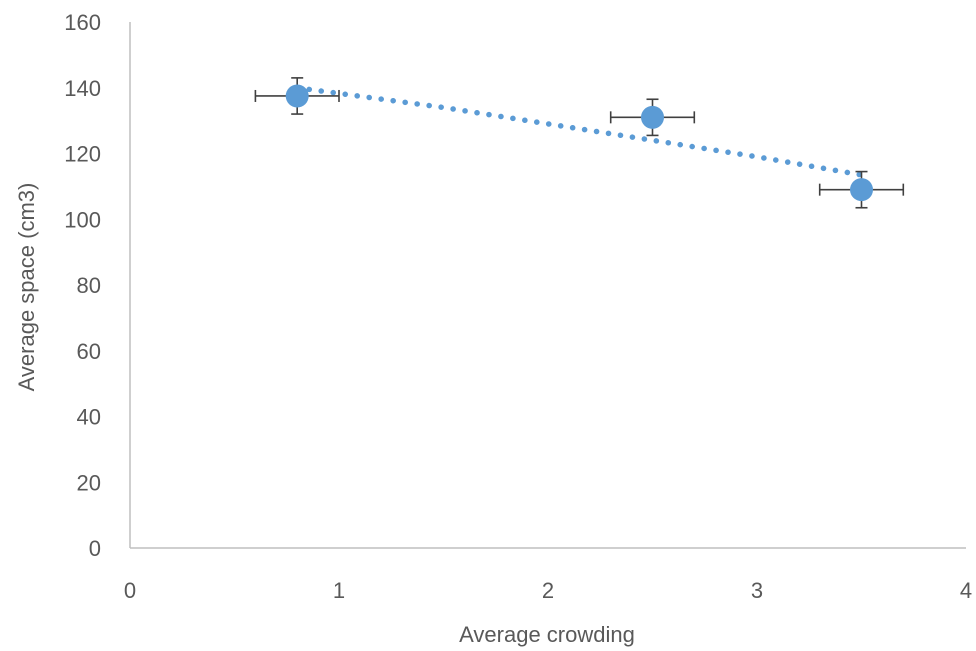 The width and height of the screenshot is (976, 651). I want to click on y-tick-labels: 0 20 40 60 80 100 120 140 160, so click(82, 285).